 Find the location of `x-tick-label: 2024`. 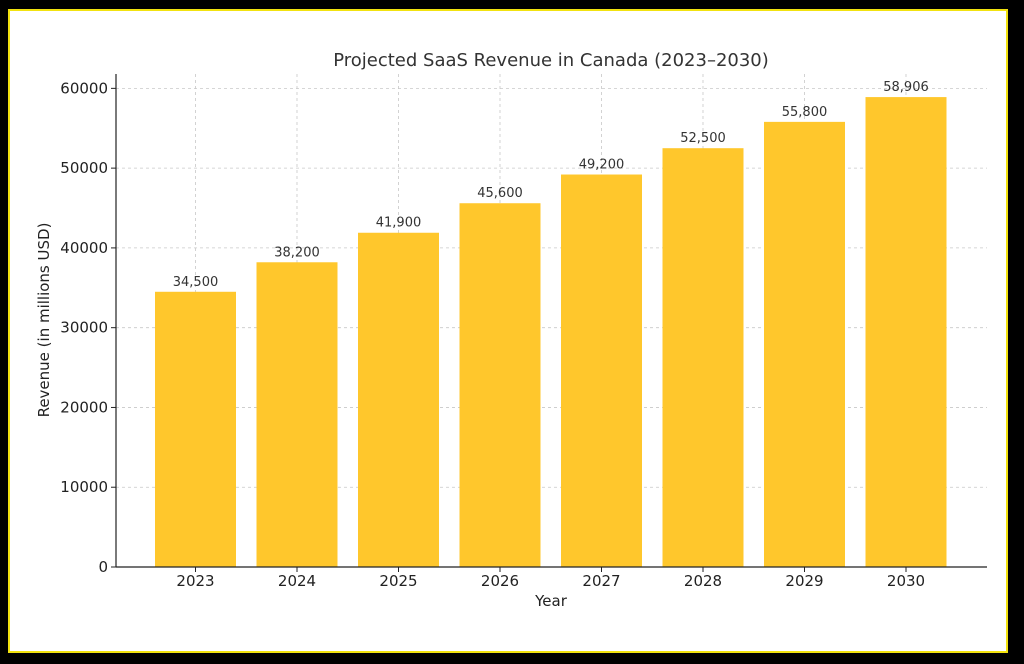

x-tick-label: 2024 is located at coordinates (297, 581).